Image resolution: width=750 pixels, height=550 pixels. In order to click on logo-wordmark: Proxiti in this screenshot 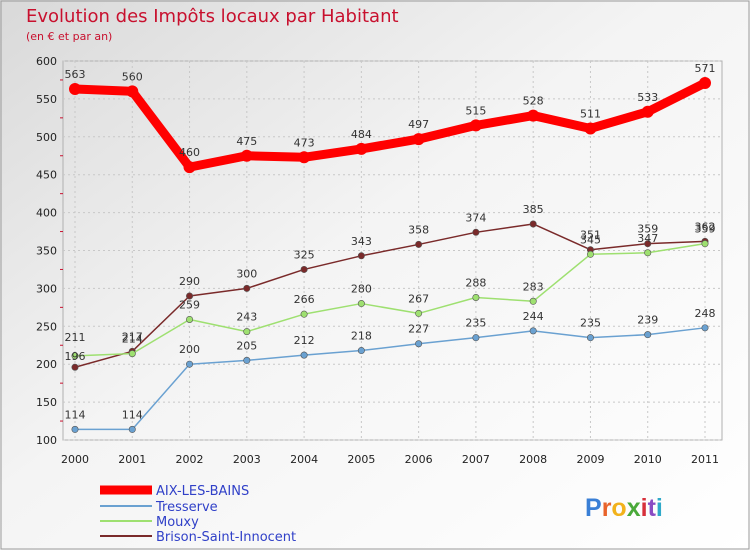, I will do `click(624, 508)`.